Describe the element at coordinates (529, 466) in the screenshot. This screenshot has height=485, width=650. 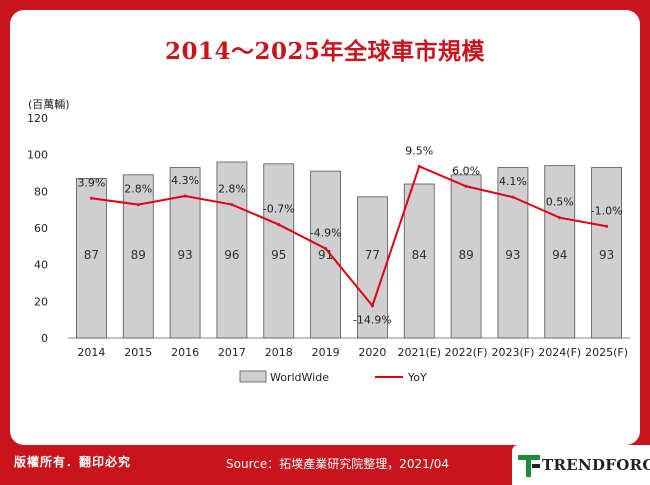
I see `trendforce-mark-icon` at that location.